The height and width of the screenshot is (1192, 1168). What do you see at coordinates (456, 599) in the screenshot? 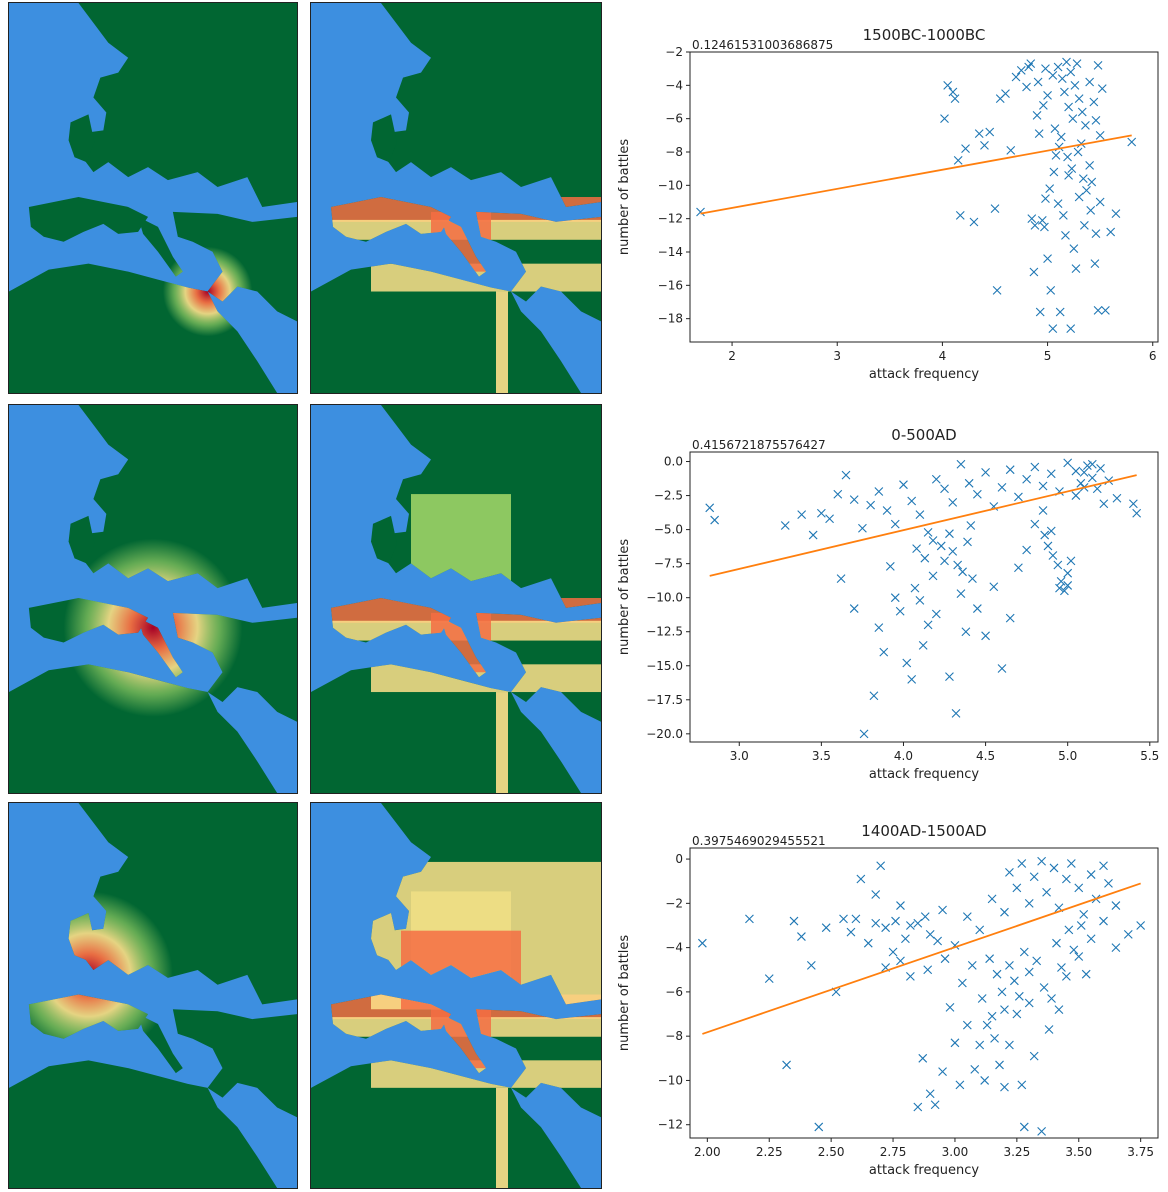
I see `heatmap-battles-0-500ad` at bounding box center [456, 599].